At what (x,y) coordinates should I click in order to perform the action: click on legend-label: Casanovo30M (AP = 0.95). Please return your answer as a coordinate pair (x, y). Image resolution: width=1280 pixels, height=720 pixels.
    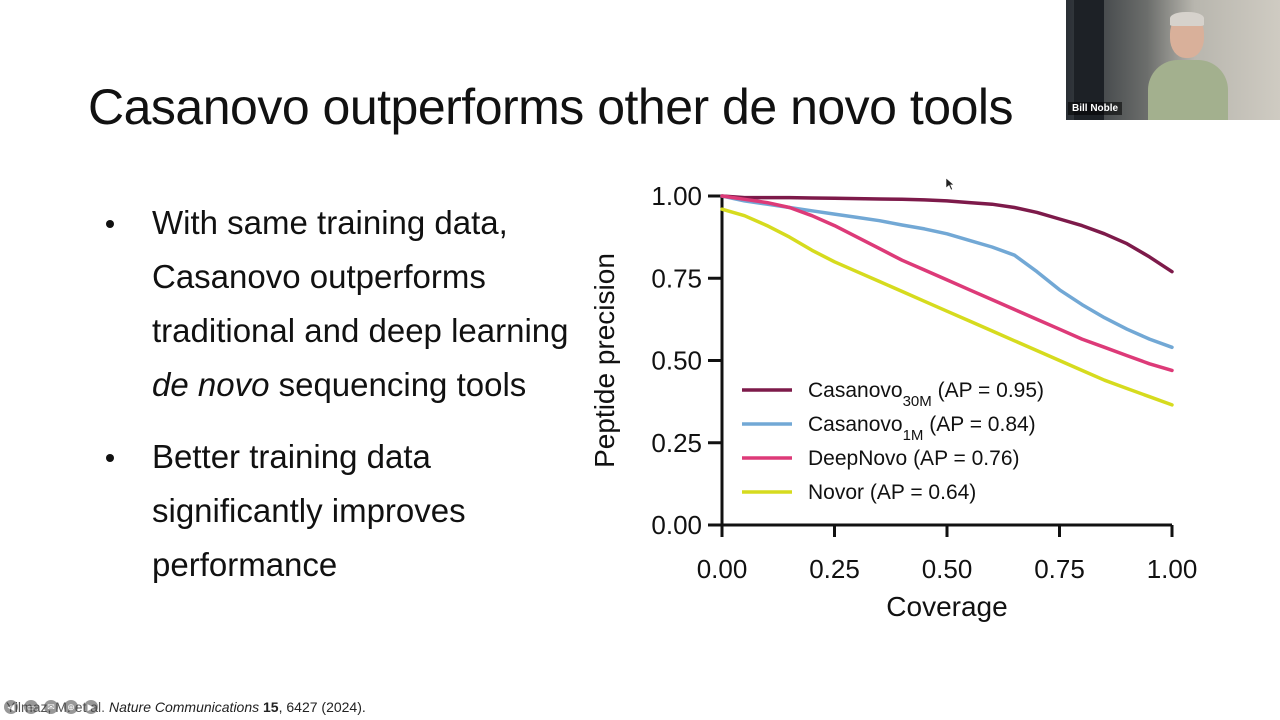
    Looking at the image, I should click on (926, 394).